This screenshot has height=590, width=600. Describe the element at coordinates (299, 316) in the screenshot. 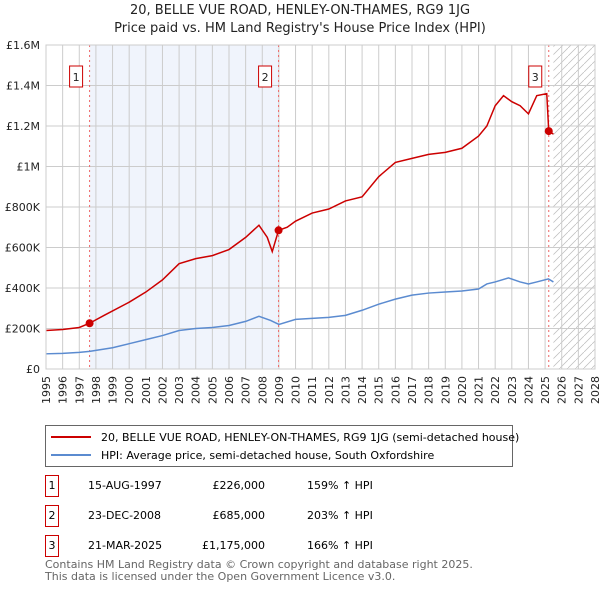

I see `hpi-line` at that location.